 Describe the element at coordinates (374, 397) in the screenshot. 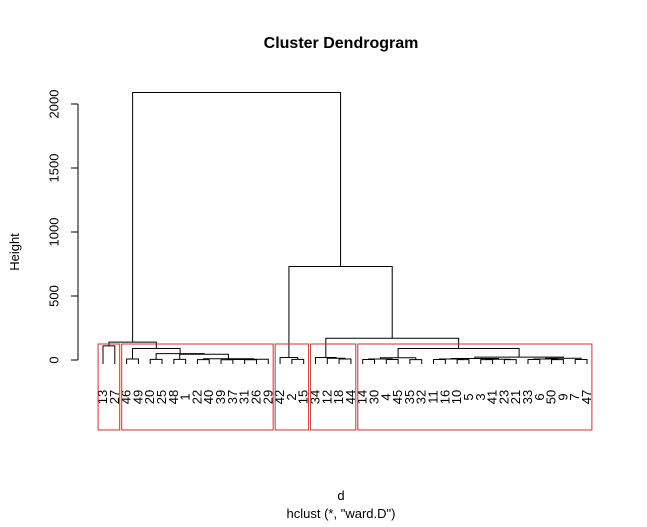

I see `leaf-label: 30` at that location.